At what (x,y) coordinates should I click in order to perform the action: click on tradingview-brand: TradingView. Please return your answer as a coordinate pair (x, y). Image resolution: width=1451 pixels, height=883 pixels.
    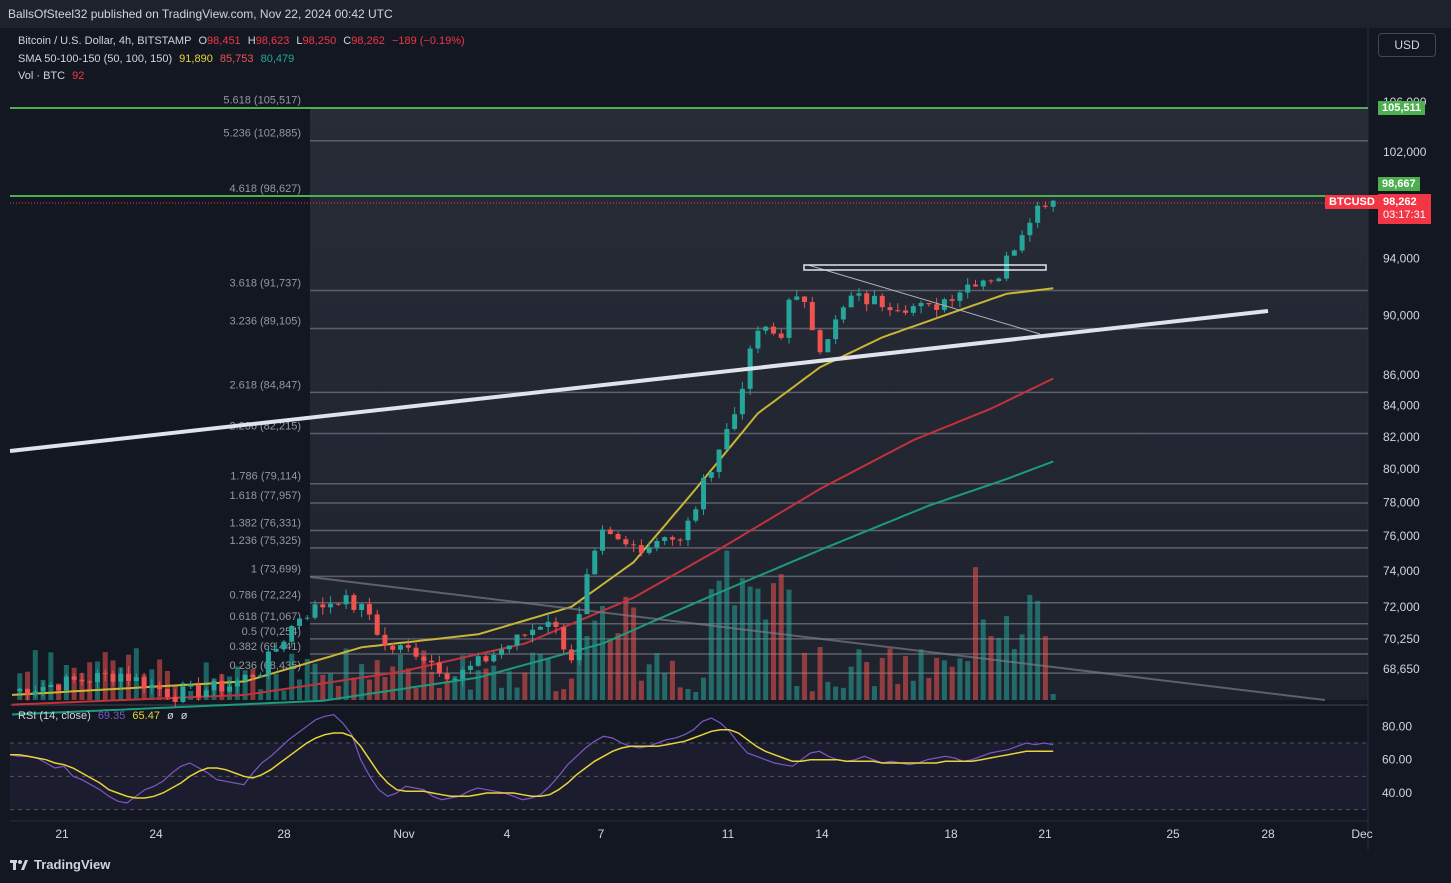
    Looking at the image, I should click on (72, 864).